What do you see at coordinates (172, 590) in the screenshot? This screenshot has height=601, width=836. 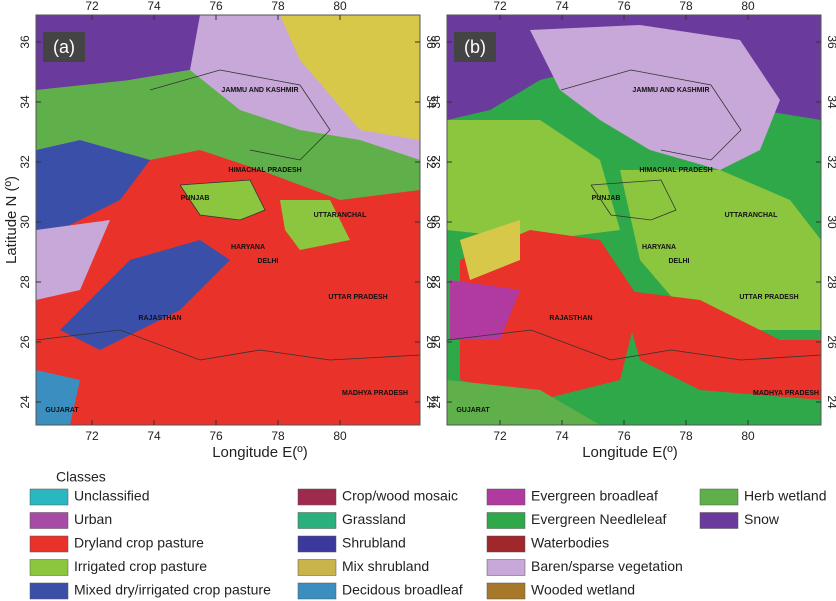 I see `legend-label: Mixed dry/irrigated crop pasture` at bounding box center [172, 590].